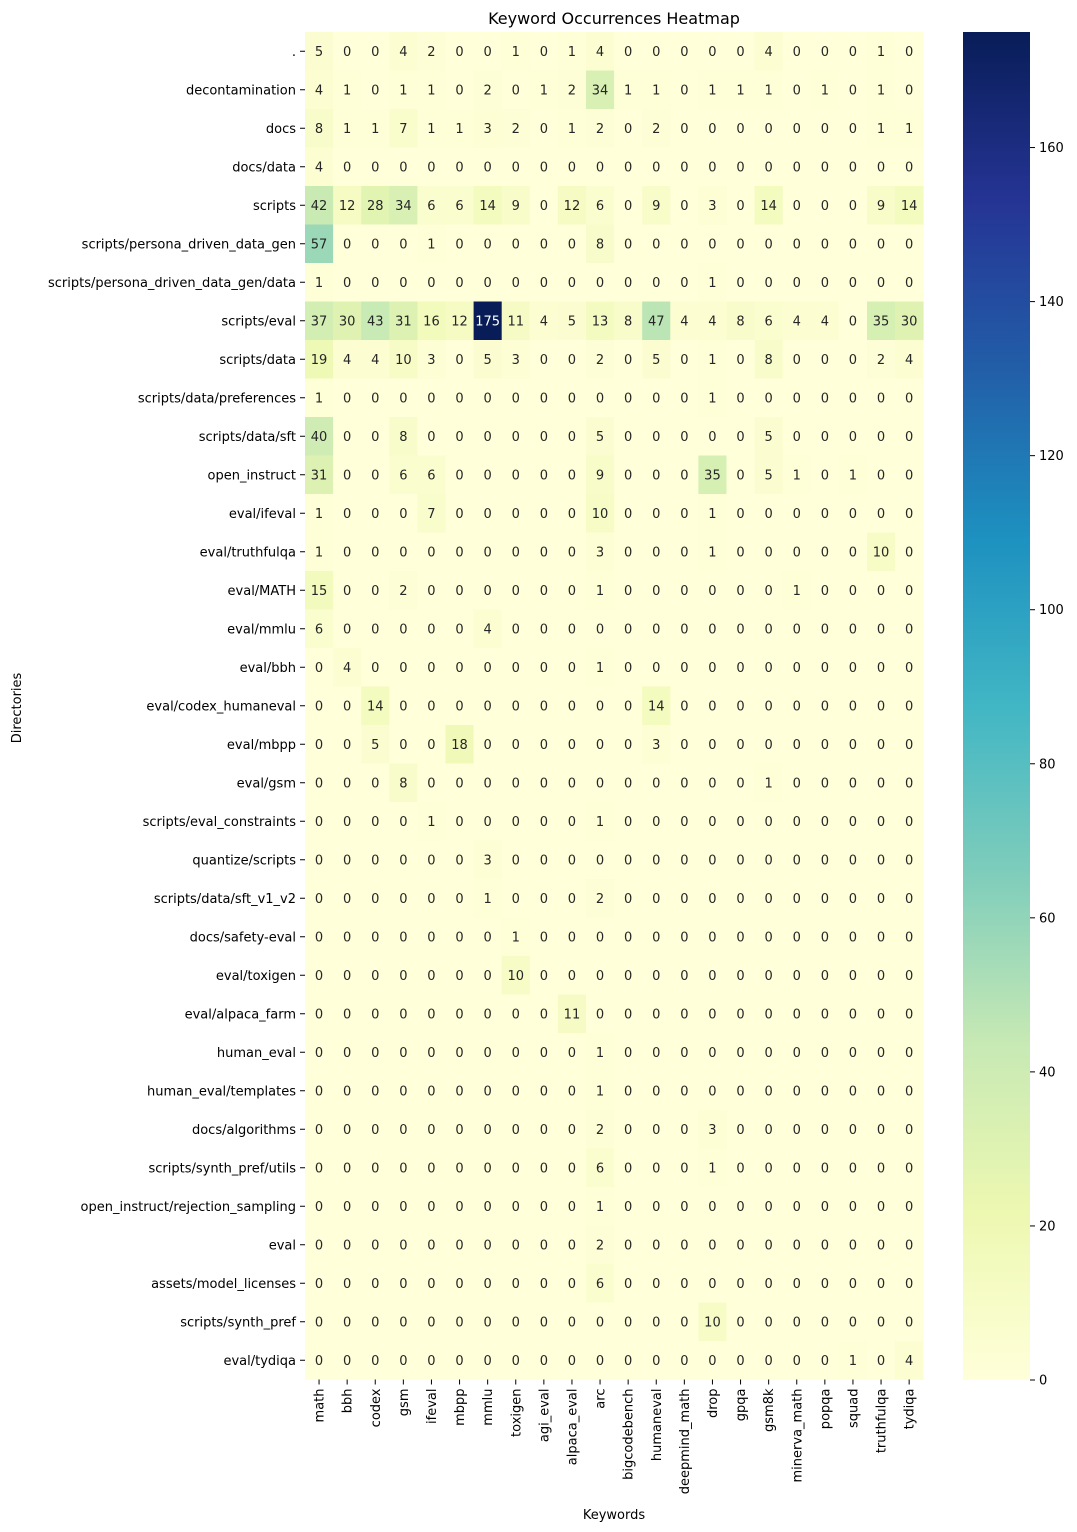  Describe the element at coordinates (294, 52) in the screenshot. I see `y-tick-label: .` at that location.